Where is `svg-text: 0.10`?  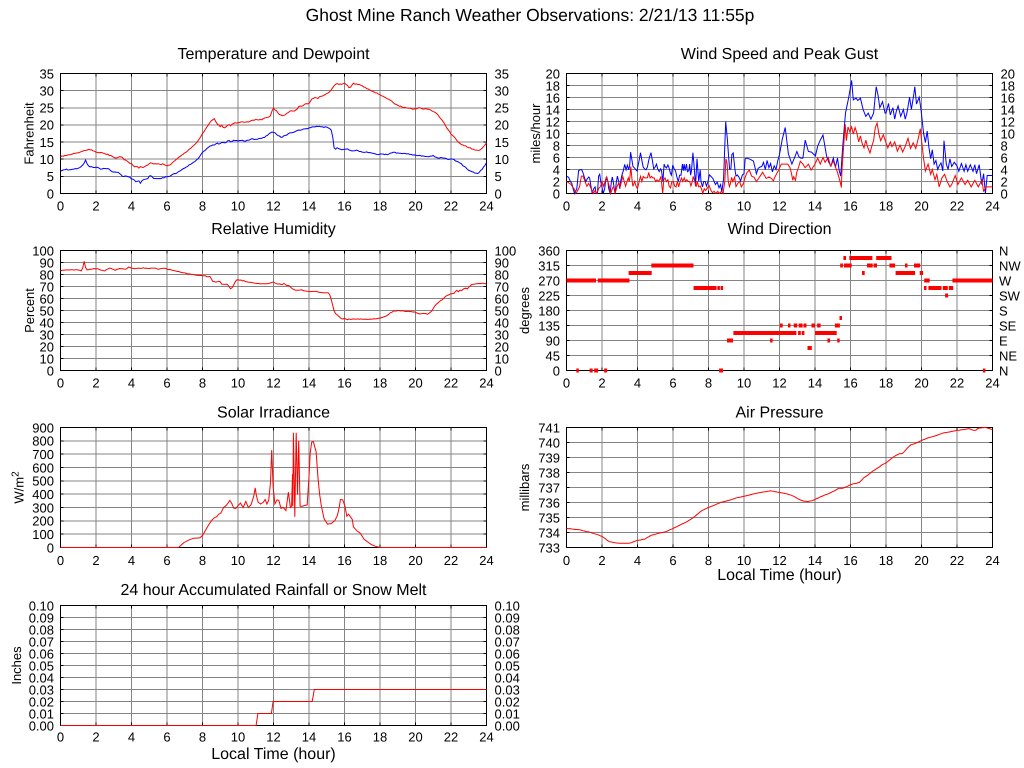 svg-text: 0.10 is located at coordinates (507, 605).